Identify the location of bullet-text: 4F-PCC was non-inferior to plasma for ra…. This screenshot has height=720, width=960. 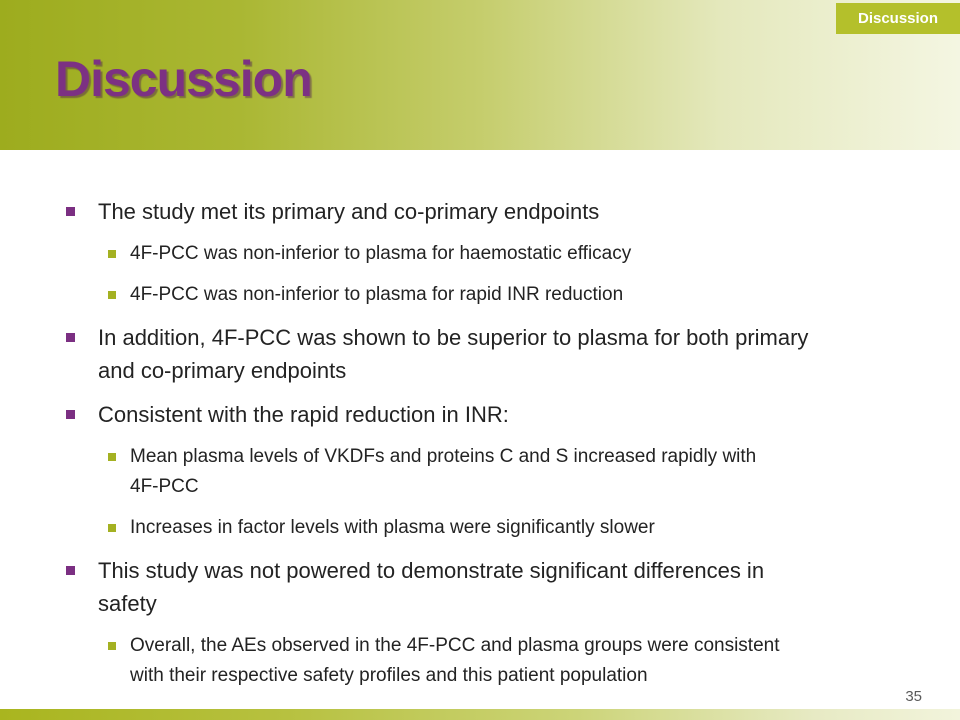
(377, 294).